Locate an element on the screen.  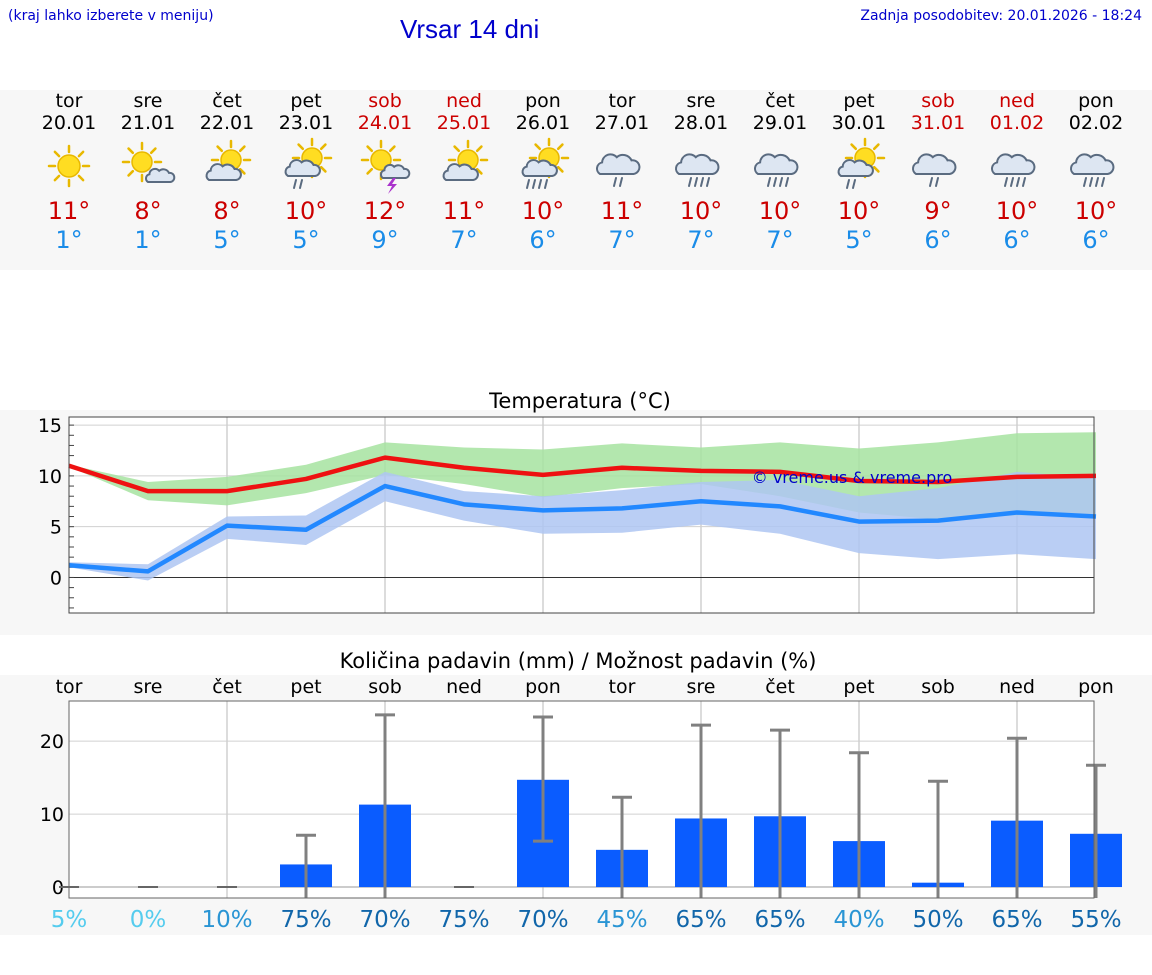
precipitation-probability: 10% is located at coordinates (226, 920).